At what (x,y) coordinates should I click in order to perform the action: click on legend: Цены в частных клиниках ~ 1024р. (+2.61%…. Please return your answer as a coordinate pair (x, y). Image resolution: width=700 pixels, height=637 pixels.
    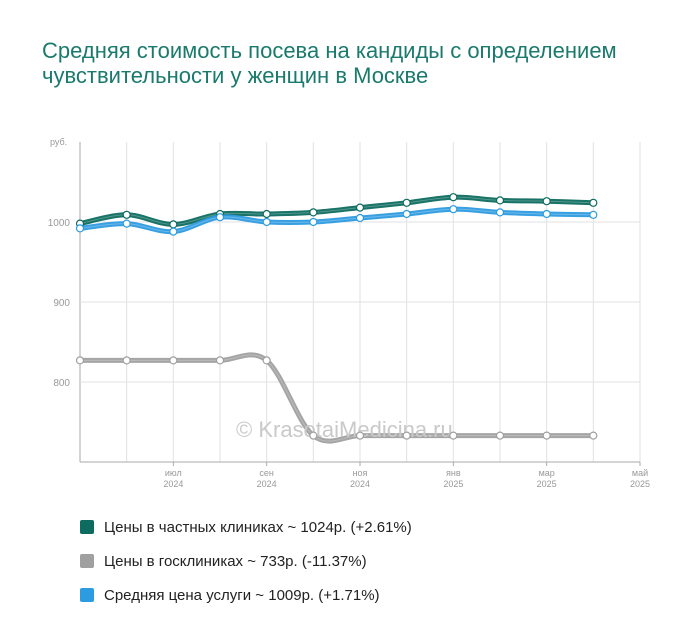
    Looking at the image, I should click on (246, 561).